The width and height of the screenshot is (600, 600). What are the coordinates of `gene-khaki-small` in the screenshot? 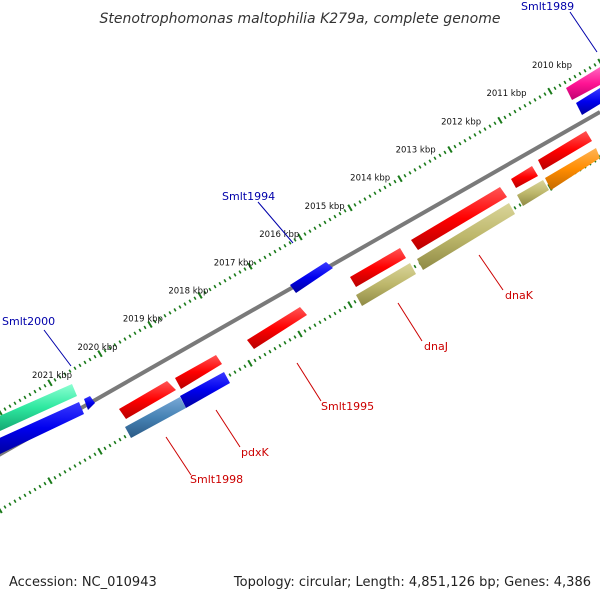 It's located at (533, 193).